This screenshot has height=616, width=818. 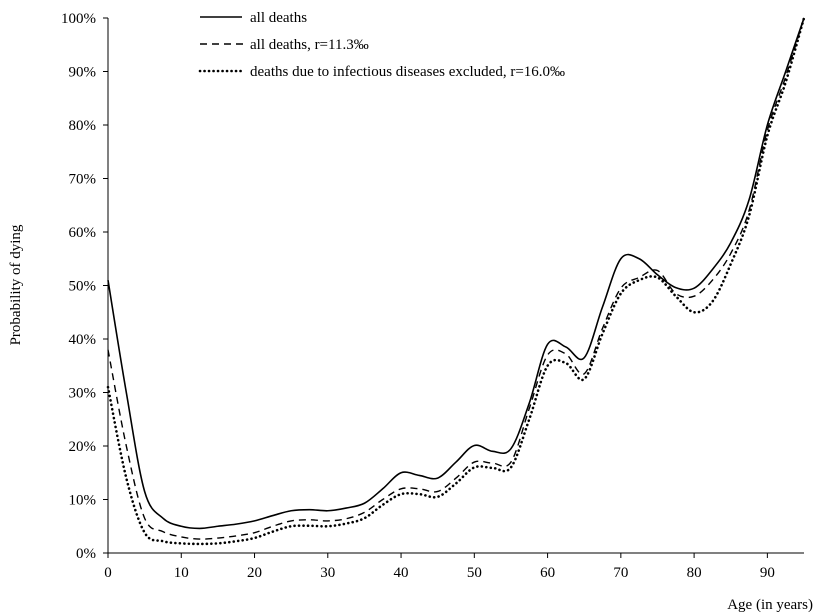 What do you see at coordinates (620, 573) in the screenshot?
I see `x-tick-label: 70` at bounding box center [620, 573].